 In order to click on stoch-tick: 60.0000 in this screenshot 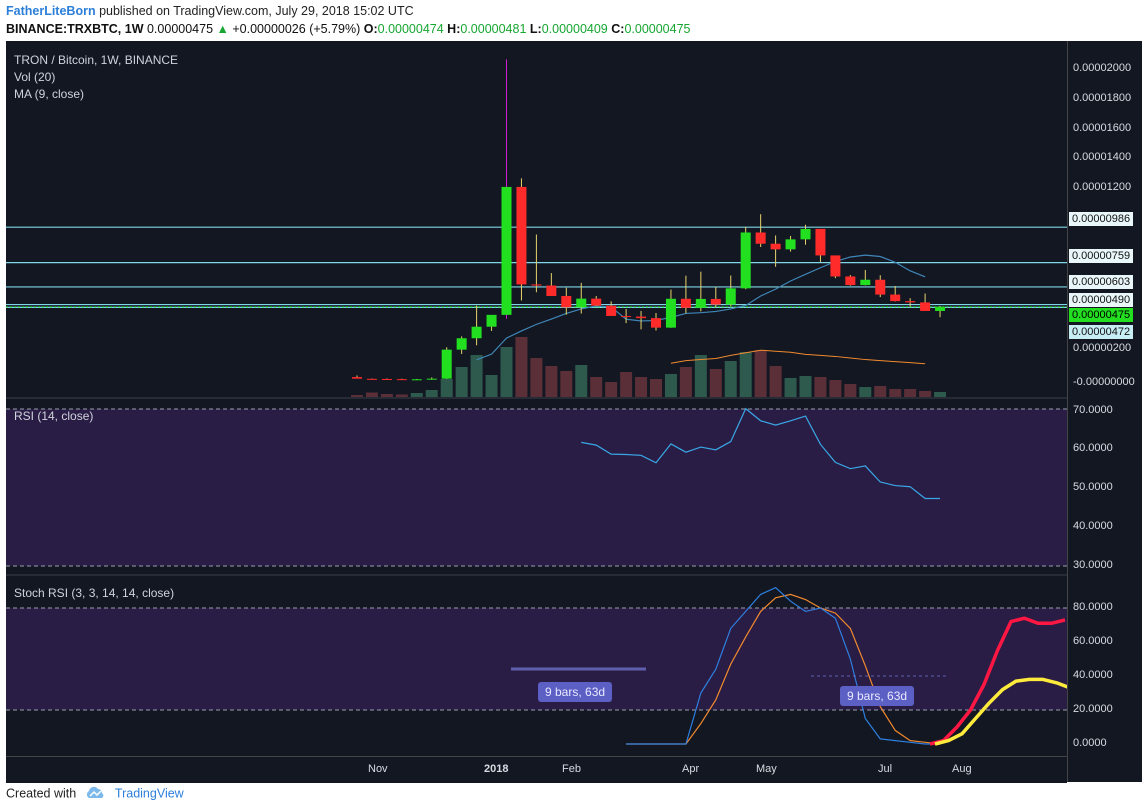, I will do `click(1093, 641)`.